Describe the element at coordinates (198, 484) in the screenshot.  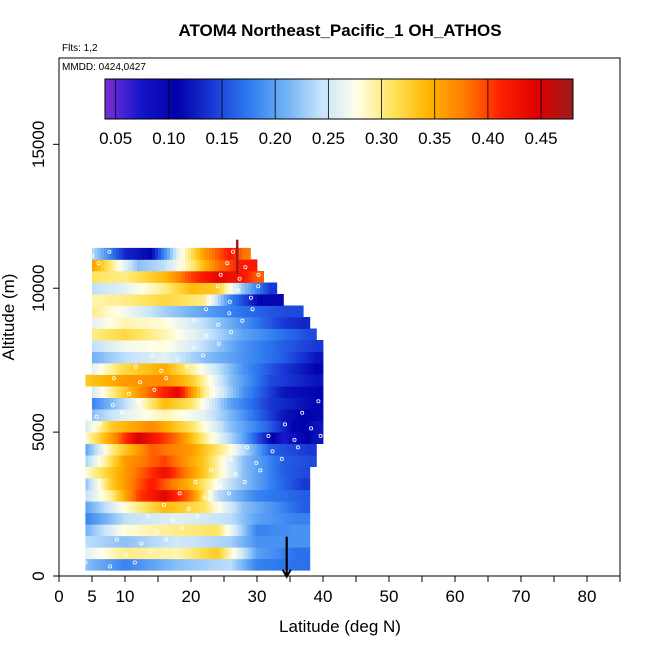
I see `heatmap-band` at that location.